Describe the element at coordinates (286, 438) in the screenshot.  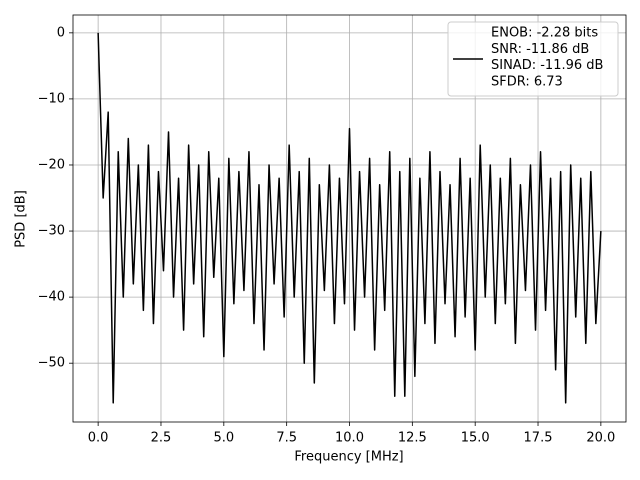
I see `x-tick-label: 7.5` at that location.